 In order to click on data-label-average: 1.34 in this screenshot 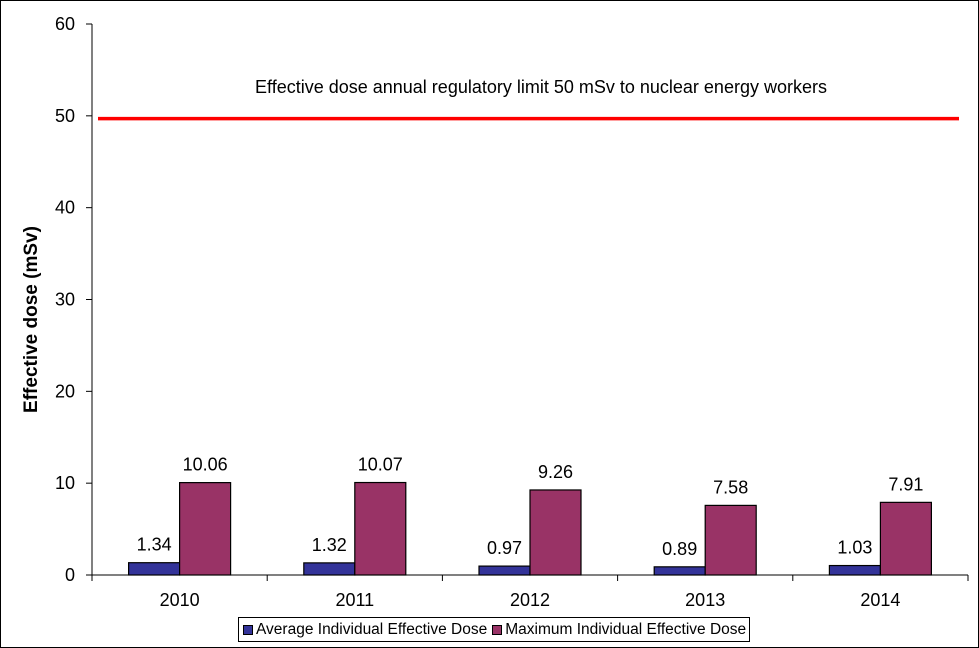, I will do `click(154, 545)`.